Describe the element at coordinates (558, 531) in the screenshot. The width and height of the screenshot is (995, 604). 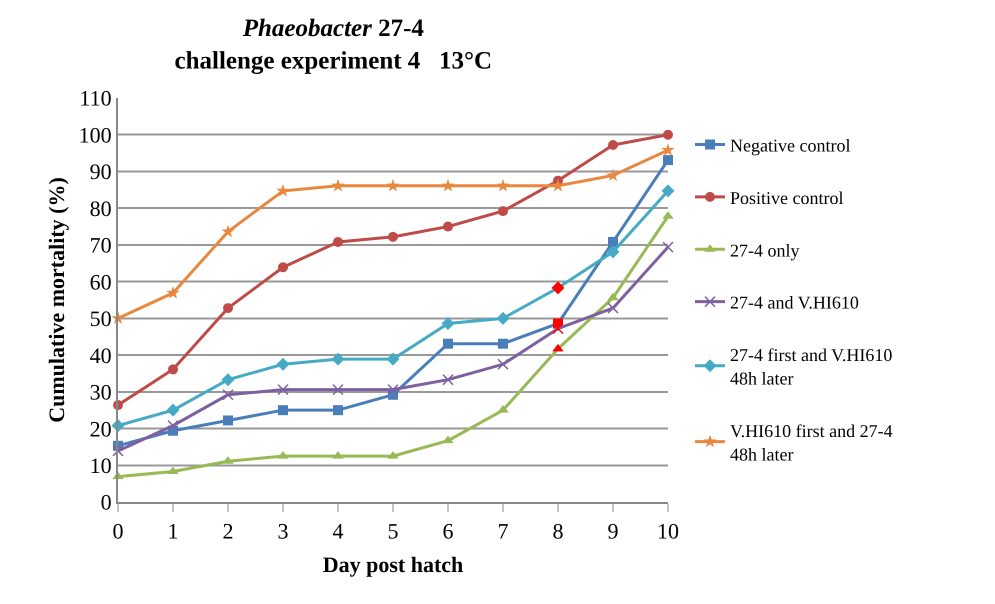
I see `x-tick-label: 8` at that location.